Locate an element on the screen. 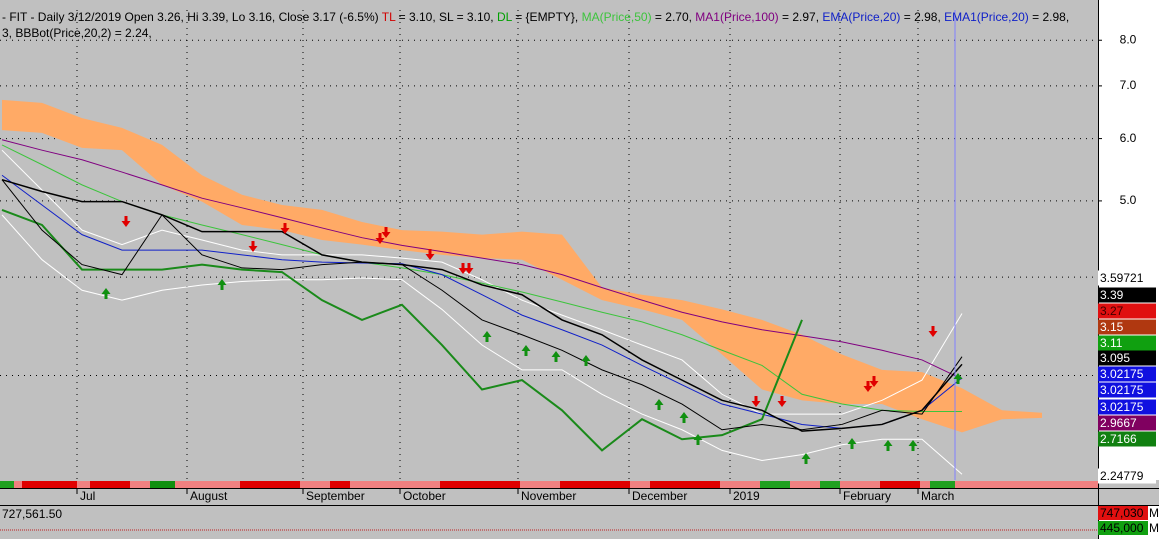 This screenshot has height=539, width=1159. x-tick-label: November is located at coordinates (548, 496).